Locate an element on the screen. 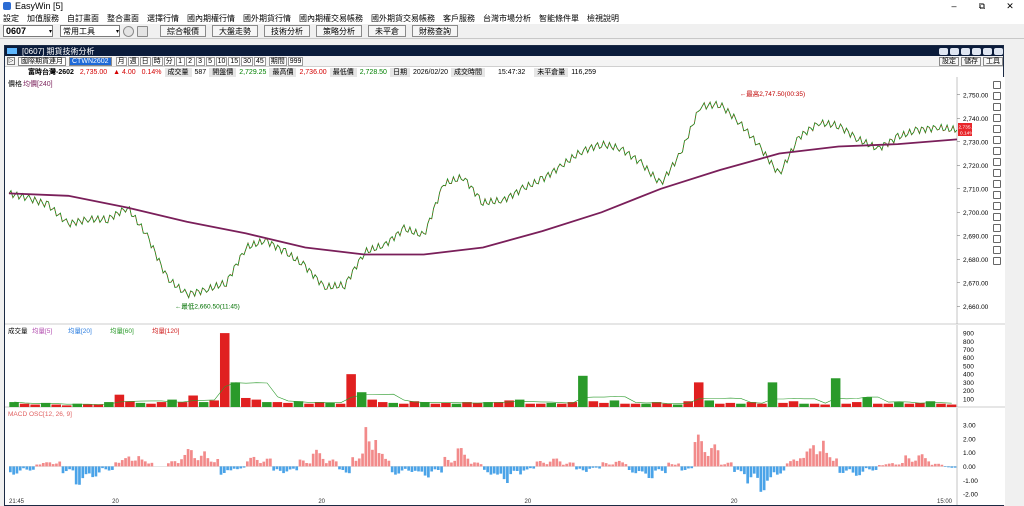 The width and height of the screenshot is (1024, 506). app-titlebar: EasyWin [5] – ⧉ ✕ is located at coordinates (512, 6).